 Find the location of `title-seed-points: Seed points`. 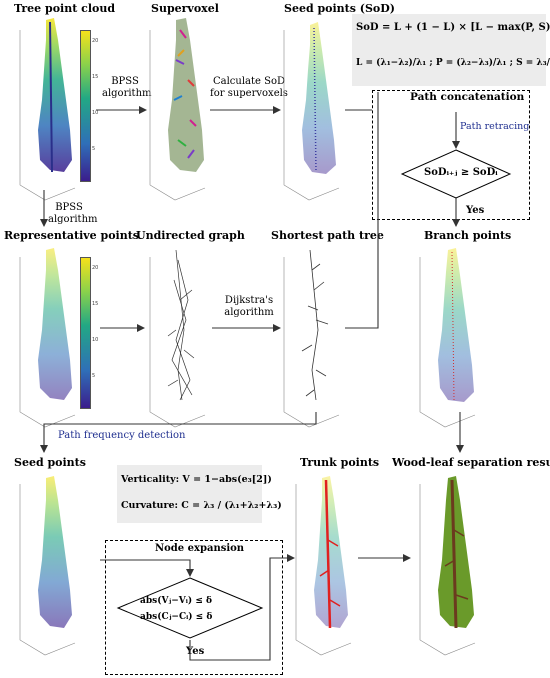

title-seed-points: Seed points is located at coordinates (50, 462).